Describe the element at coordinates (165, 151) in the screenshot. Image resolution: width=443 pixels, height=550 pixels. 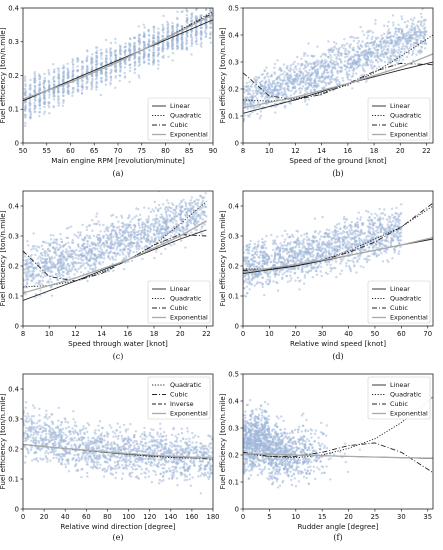
I see `x-tick-label: 80` at that location.